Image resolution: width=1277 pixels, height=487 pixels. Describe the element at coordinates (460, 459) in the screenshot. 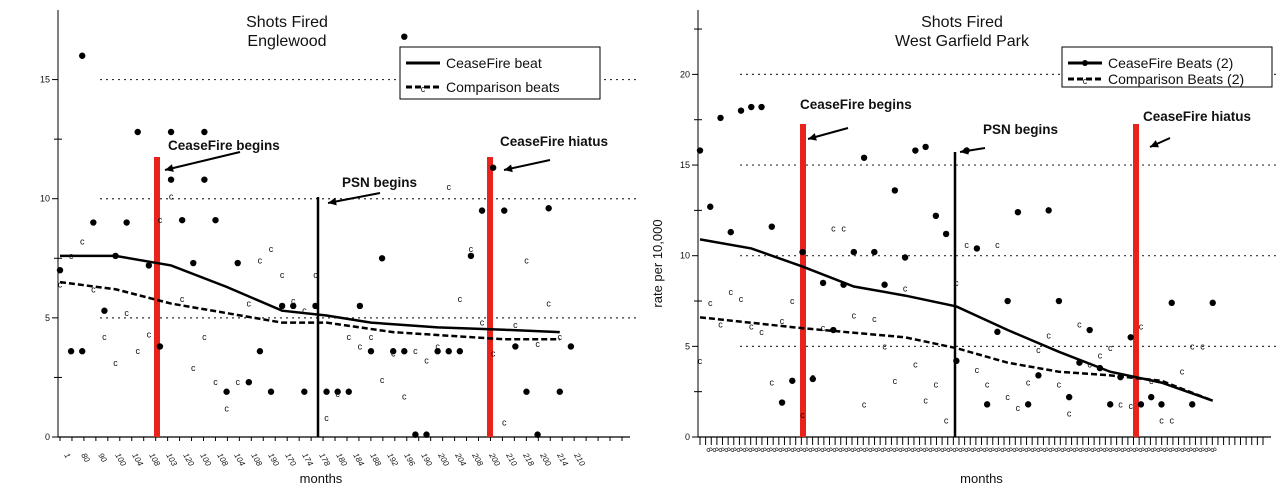

I see `x-tick-label: 204` at that location.